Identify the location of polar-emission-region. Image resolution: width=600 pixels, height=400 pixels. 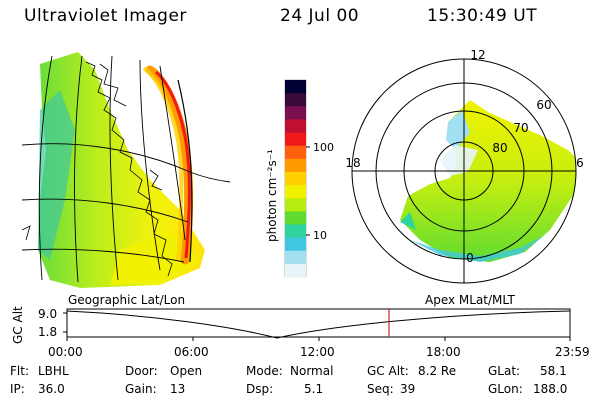
(488, 181).